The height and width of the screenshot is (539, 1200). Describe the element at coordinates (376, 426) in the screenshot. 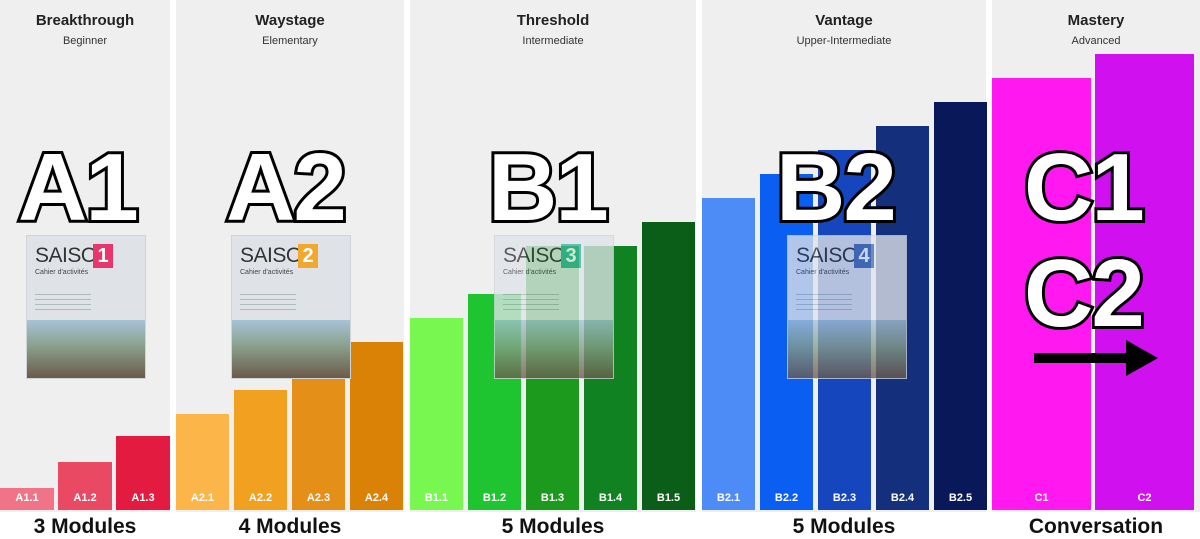

I see `bar-a2-4: A2.4` at that location.